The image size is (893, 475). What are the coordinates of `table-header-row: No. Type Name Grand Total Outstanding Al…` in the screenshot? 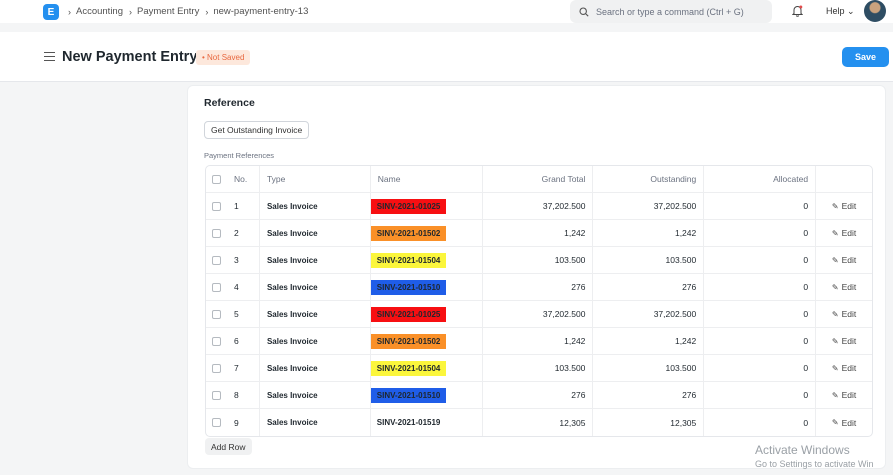 It's located at (539, 179).